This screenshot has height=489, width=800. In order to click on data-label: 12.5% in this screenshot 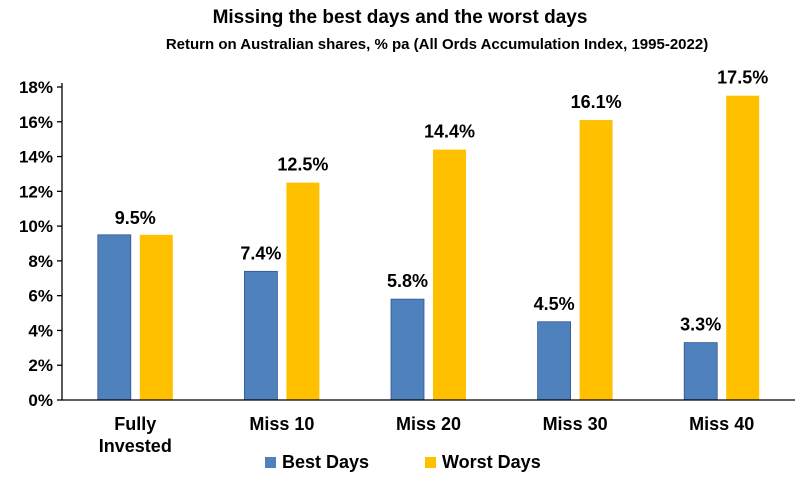, I will do `click(302, 165)`.